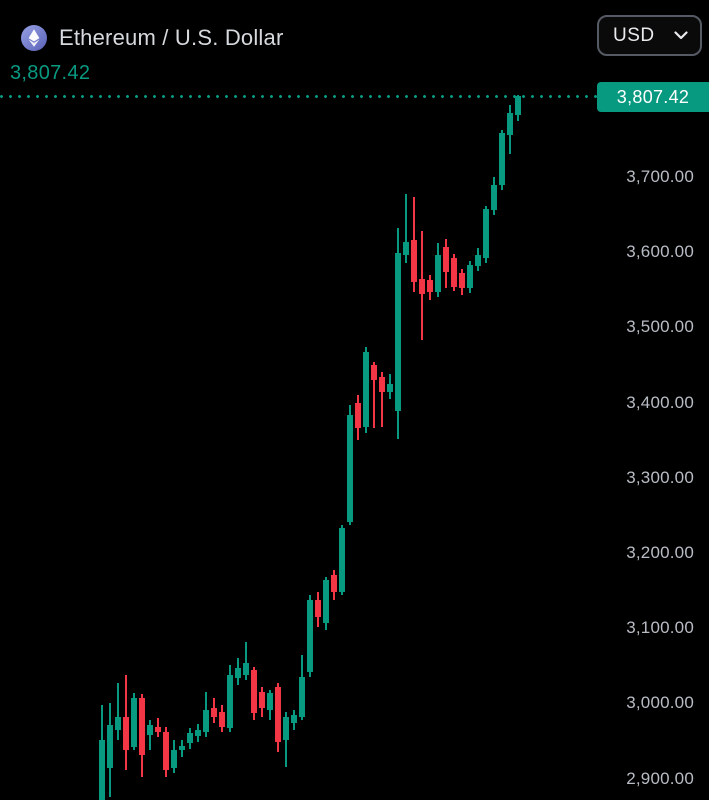 This screenshot has width=709, height=800. Describe the element at coordinates (660, 327) in the screenshot. I see `price-tick: 3,500.00` at that location.